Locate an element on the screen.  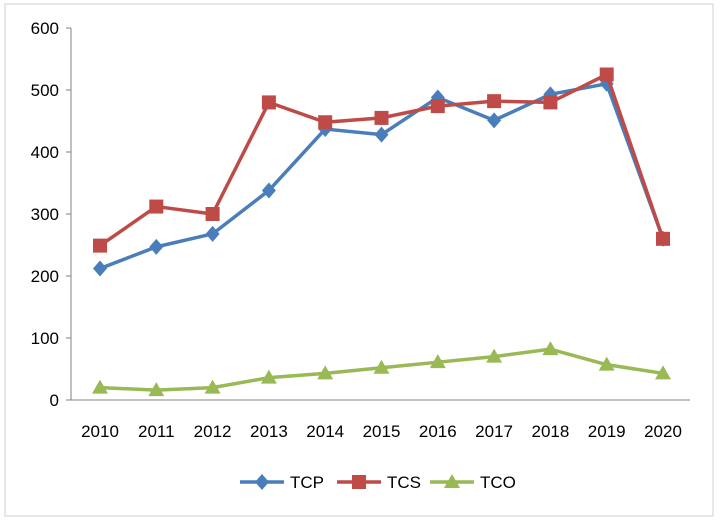
x-tick-label: 2015 is located at coordinates (382, 431).